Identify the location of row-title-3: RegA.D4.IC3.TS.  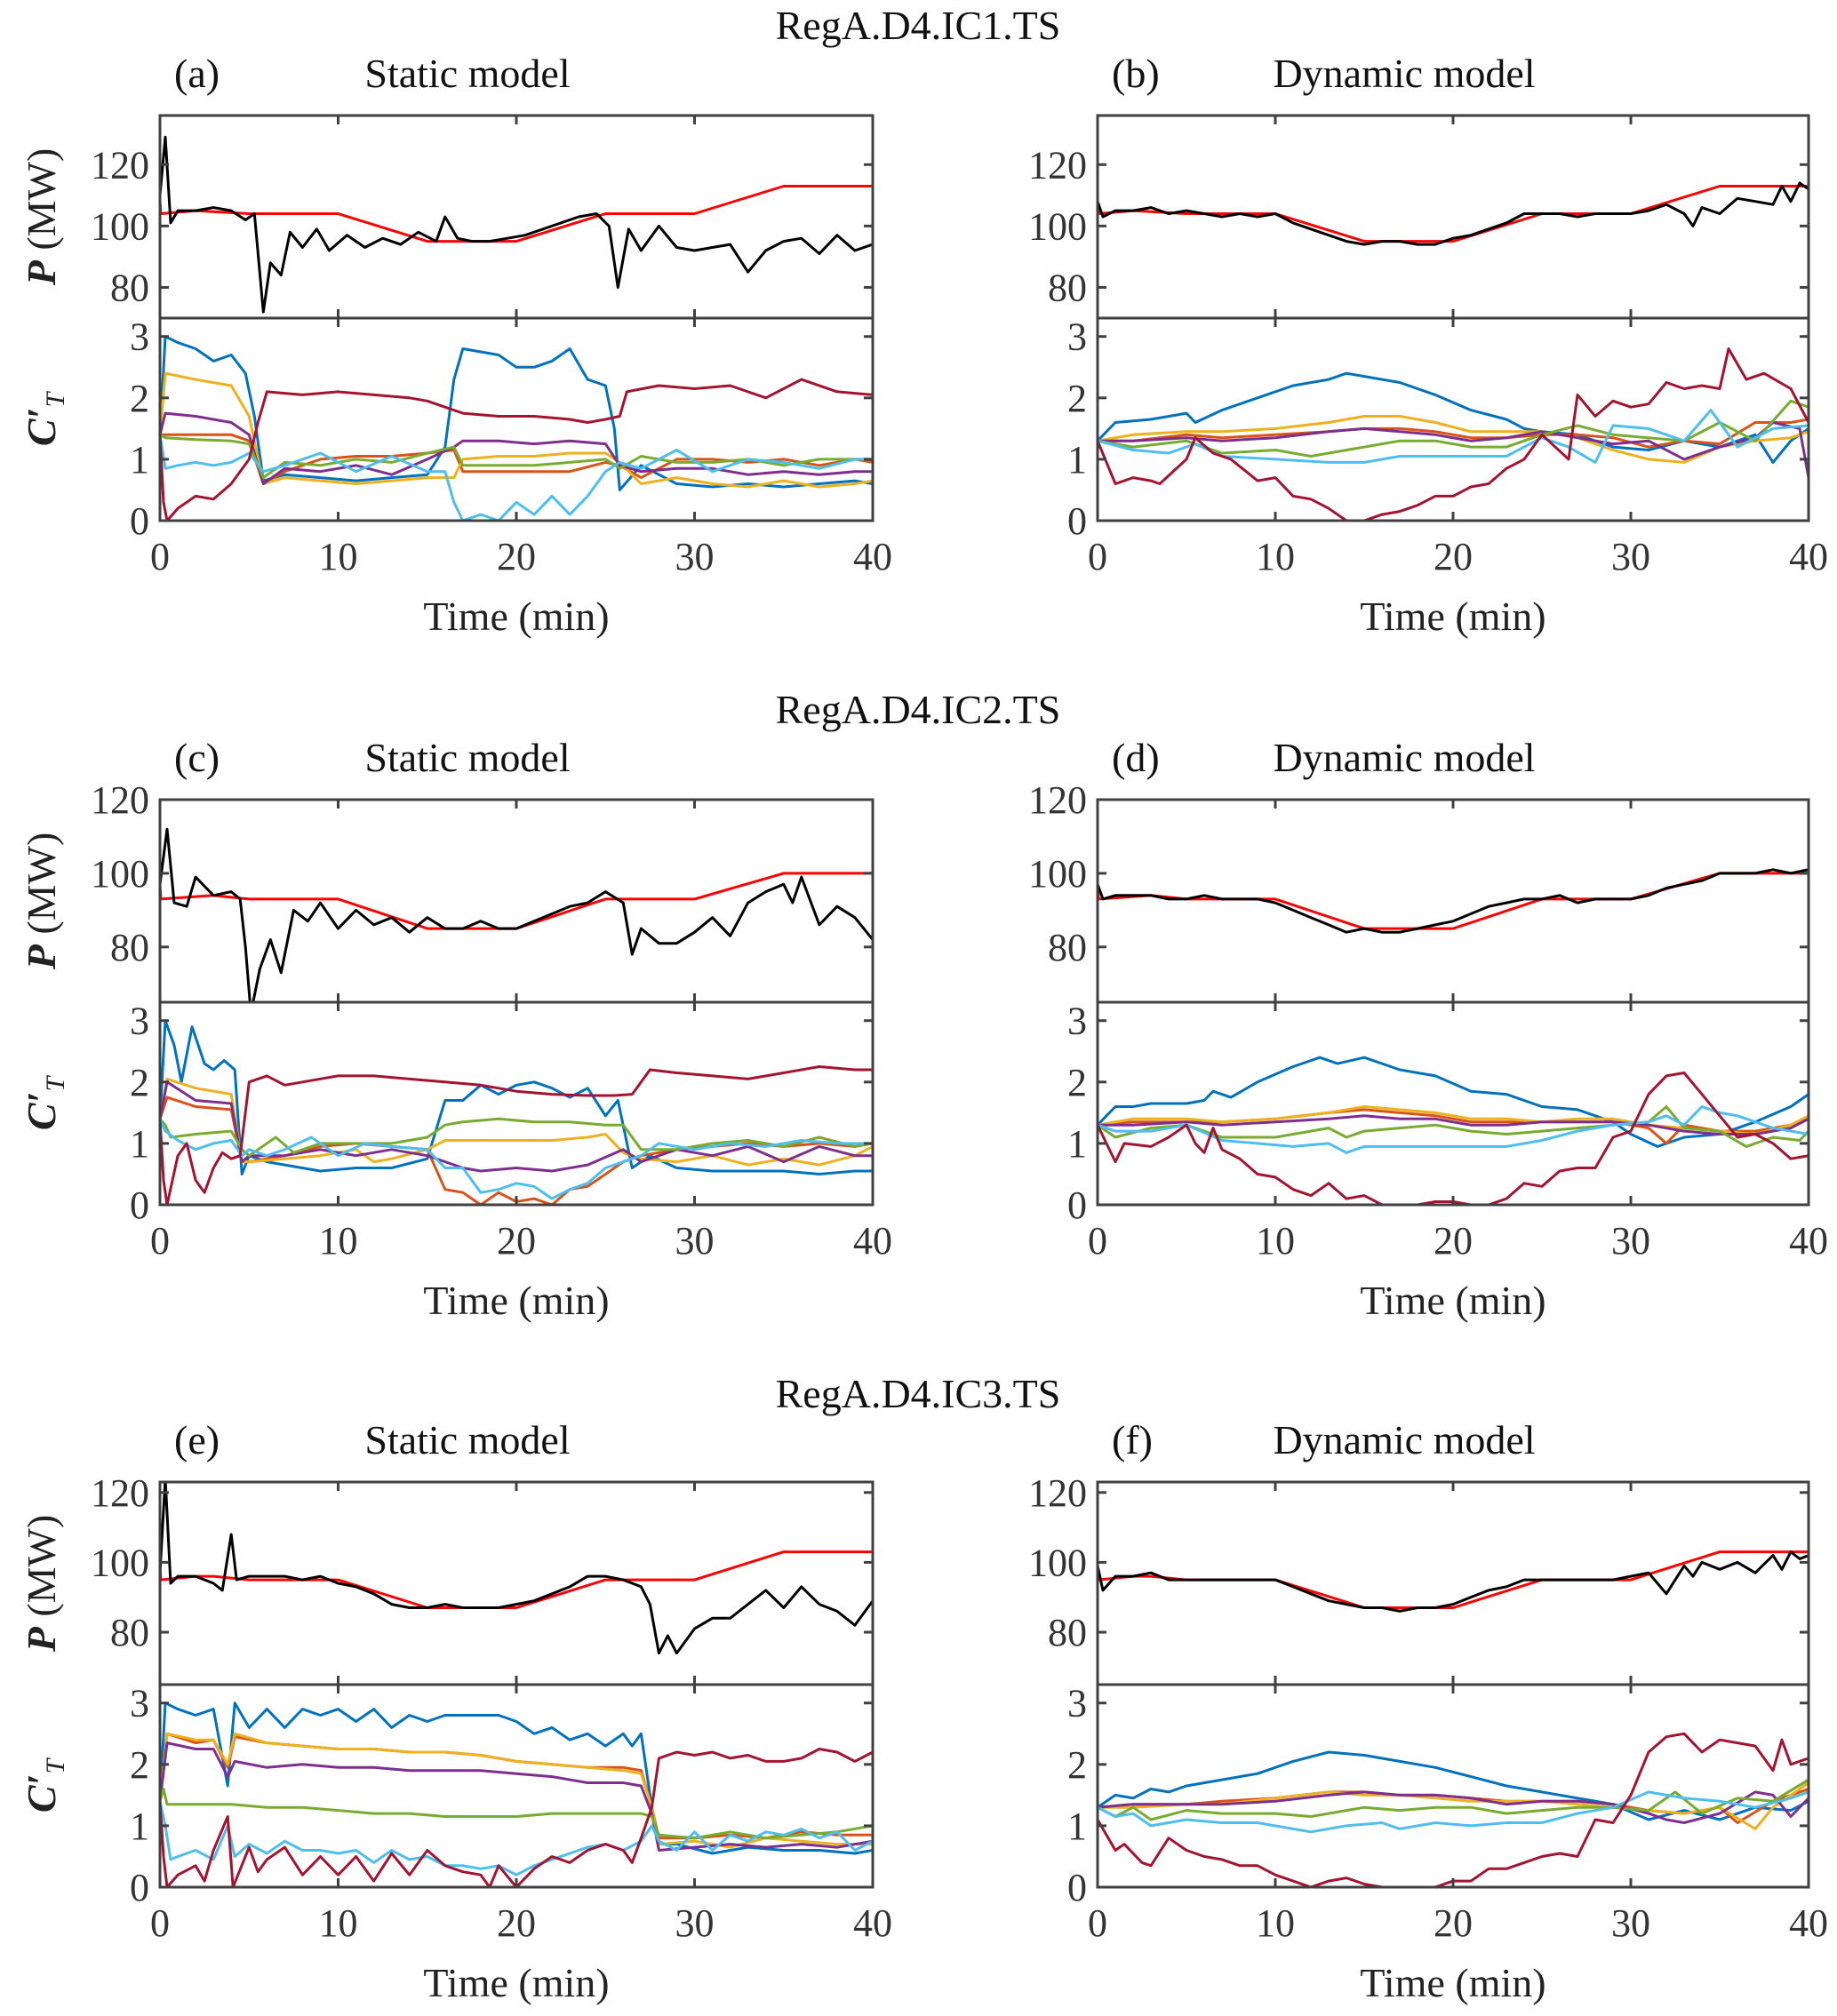
(918, 1394).